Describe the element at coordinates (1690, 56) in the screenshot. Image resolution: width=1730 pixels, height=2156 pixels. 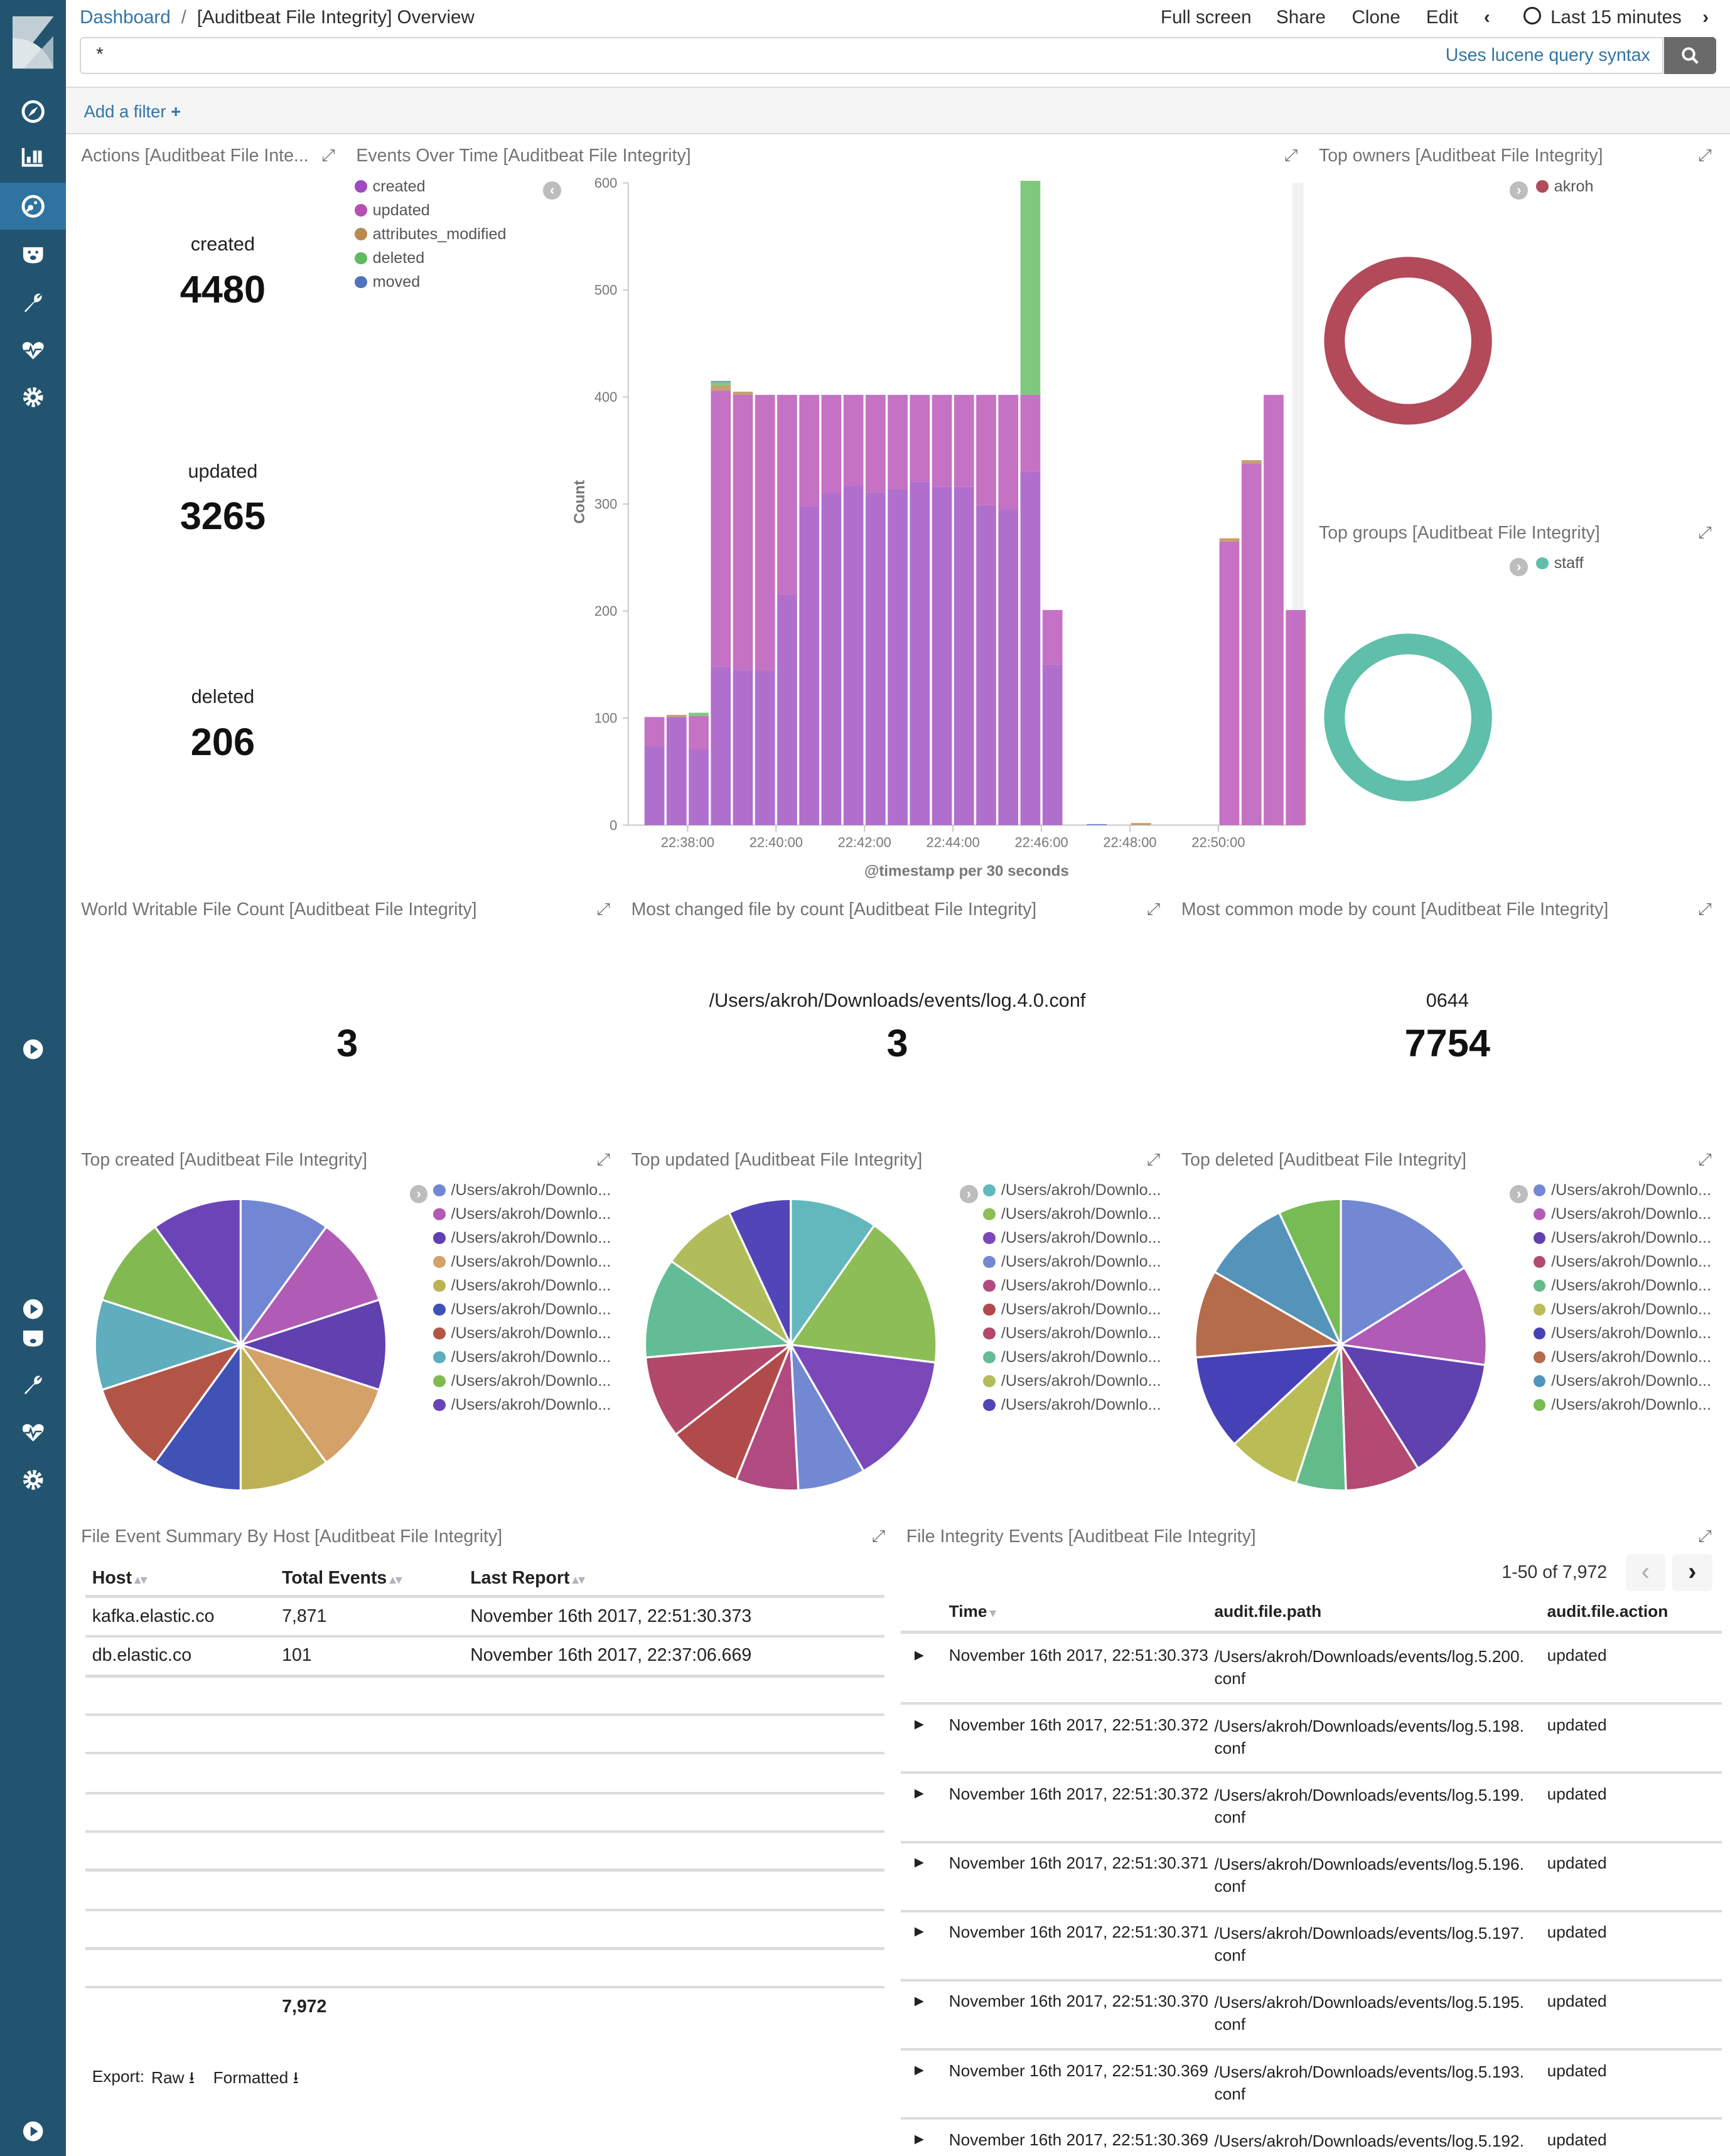
I see `search-button` at that location.